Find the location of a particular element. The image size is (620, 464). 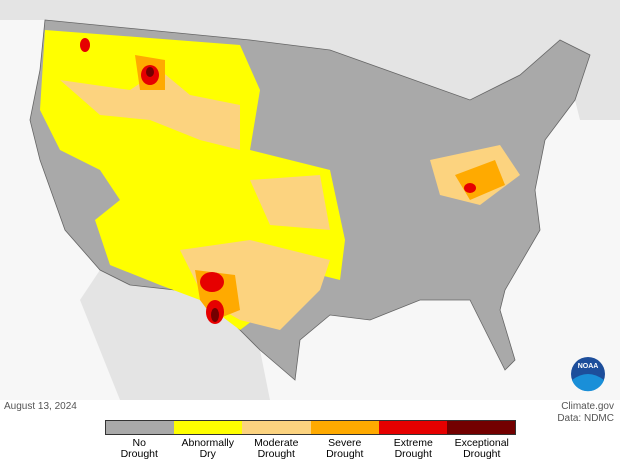

credit: Climate.gov Data: NDMC is located at coordinates (585, 413).